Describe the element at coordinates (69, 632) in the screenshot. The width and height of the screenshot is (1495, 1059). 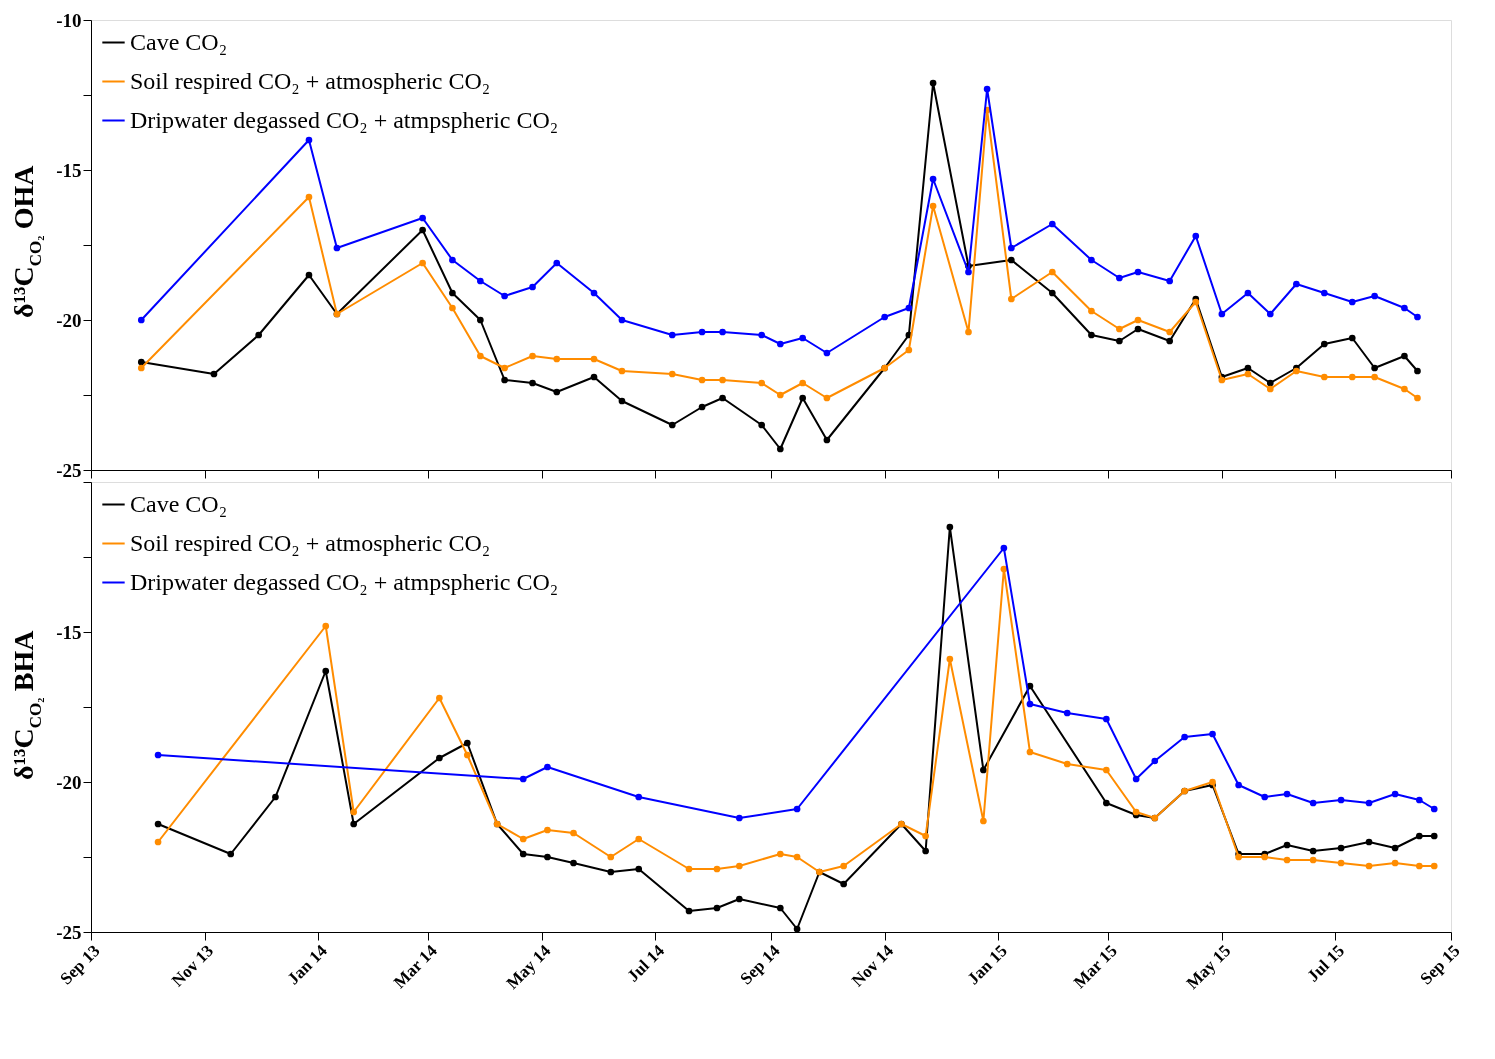
I see `y-tick-label: -15` at that location.